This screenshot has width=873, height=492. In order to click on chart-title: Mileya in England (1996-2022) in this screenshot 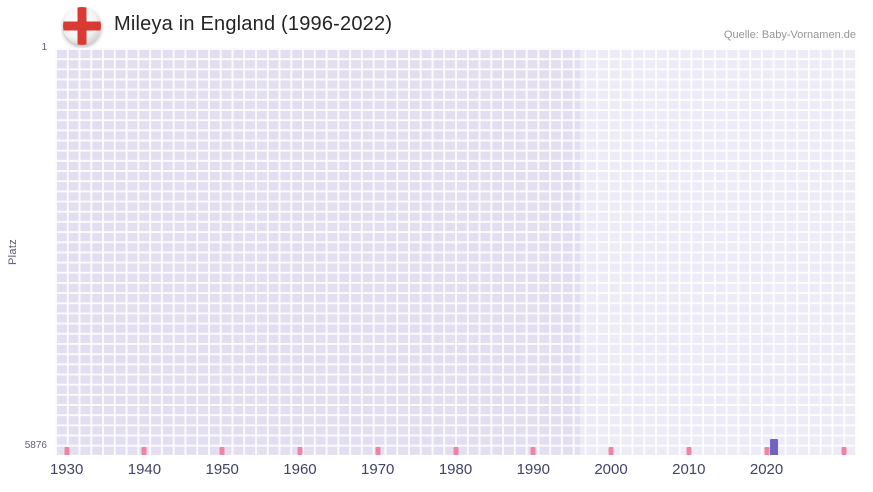, I will do `click(253, 24)`.